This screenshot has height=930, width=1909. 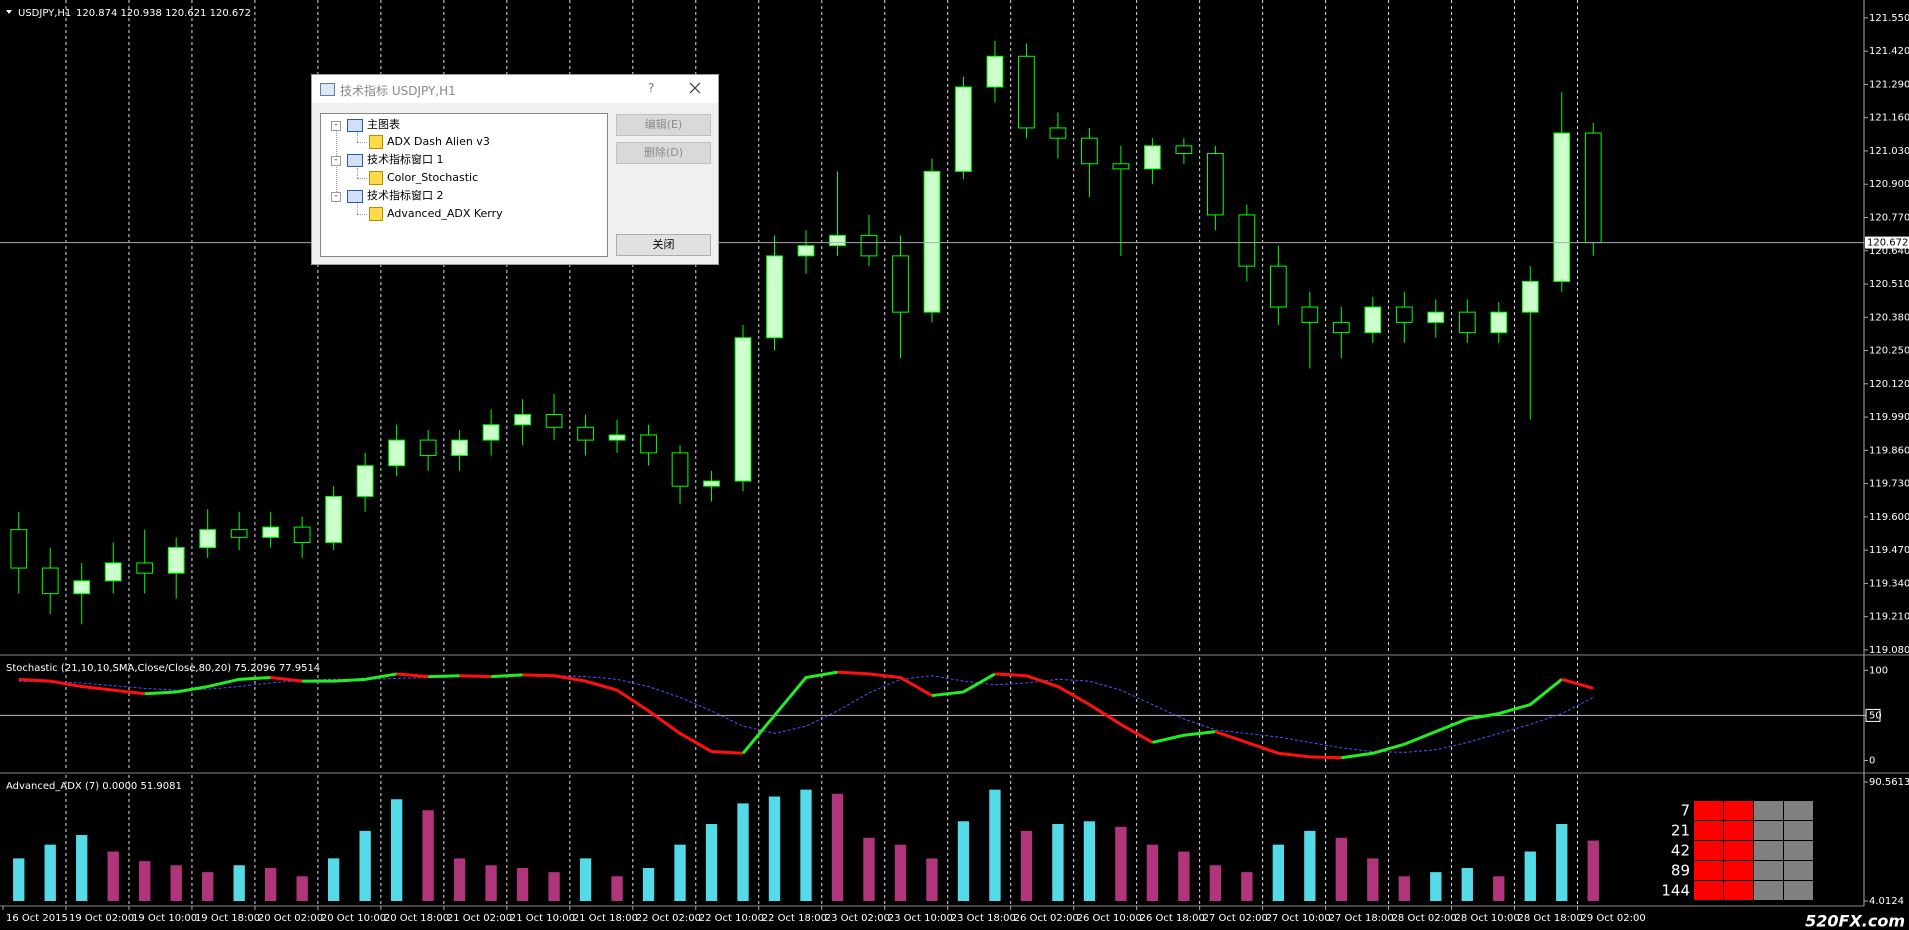 I want to click on item-label: Color_Stochastic, so click(x=433, y=177).